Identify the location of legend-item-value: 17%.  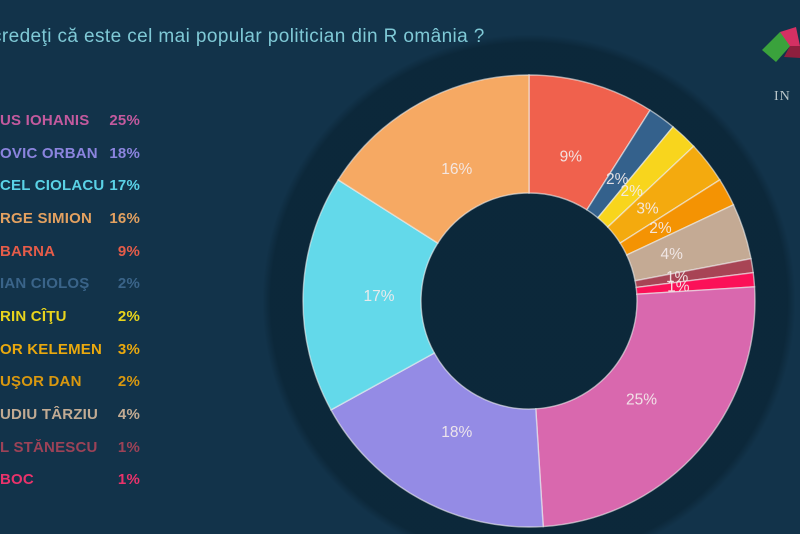
(124, 186).